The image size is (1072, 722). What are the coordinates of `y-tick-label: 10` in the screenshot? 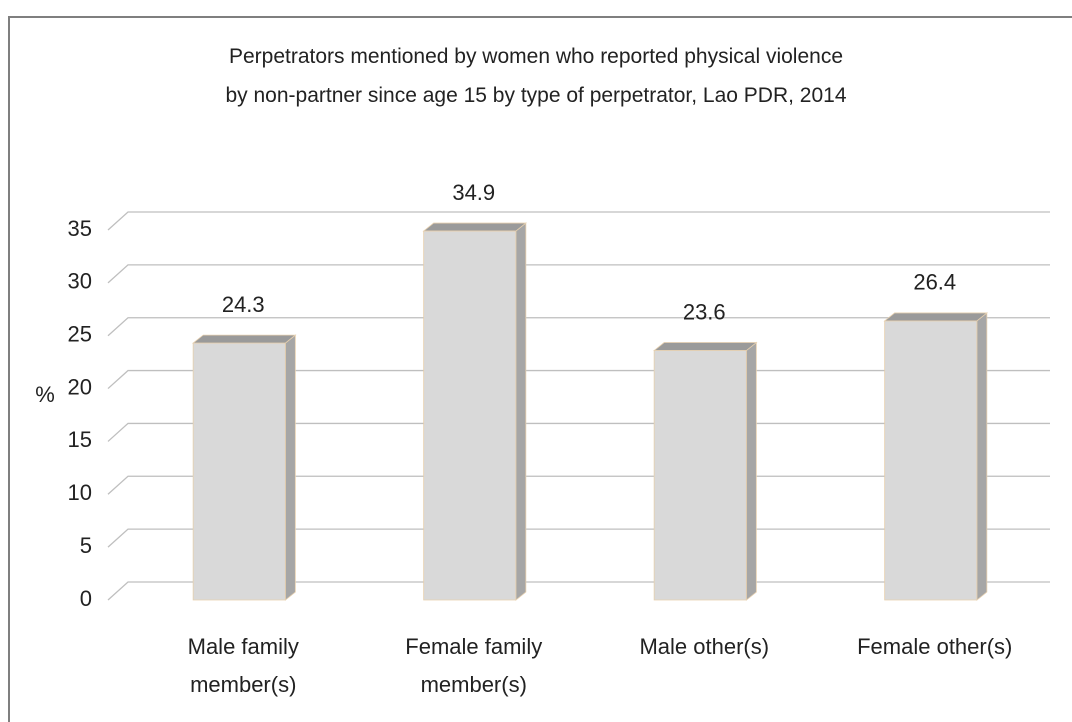 It's located at (80, 492).